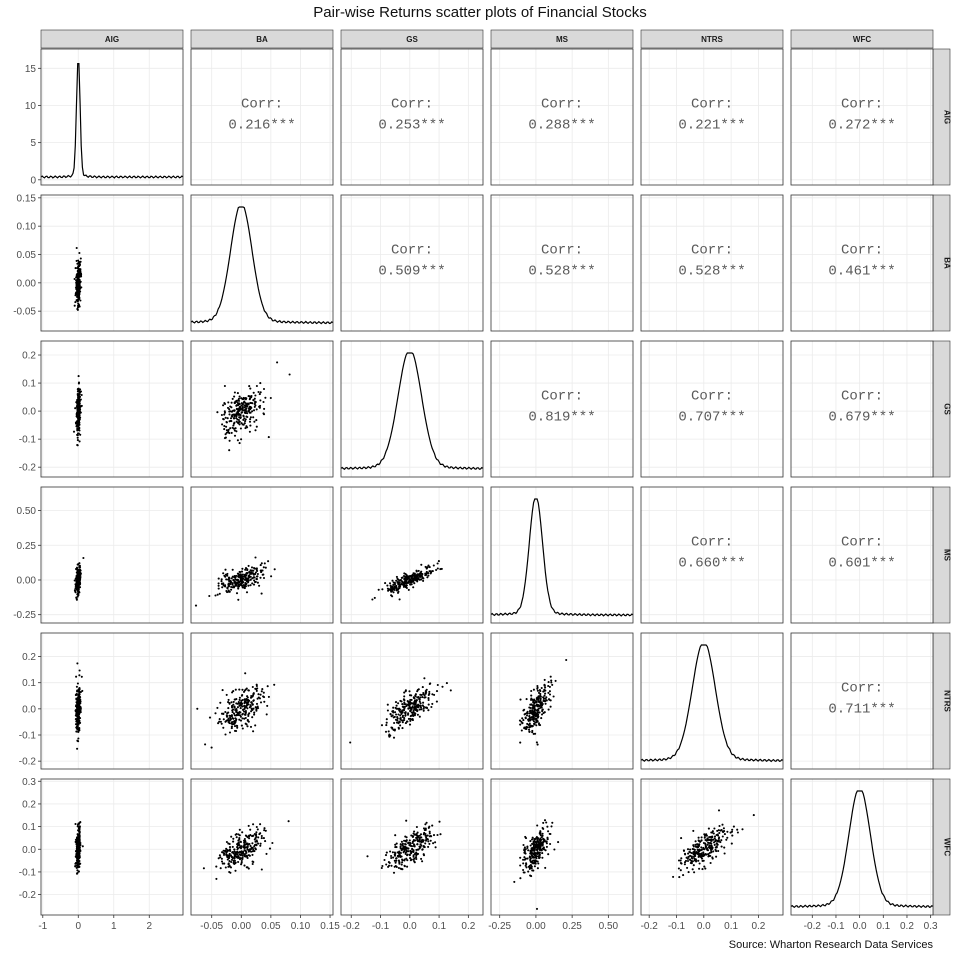 The width and height of the screenshot is (960, 960). Describe the element at coordinates (861, 563) in the screenshot. I see `corr-value: 0.601***` at that location.